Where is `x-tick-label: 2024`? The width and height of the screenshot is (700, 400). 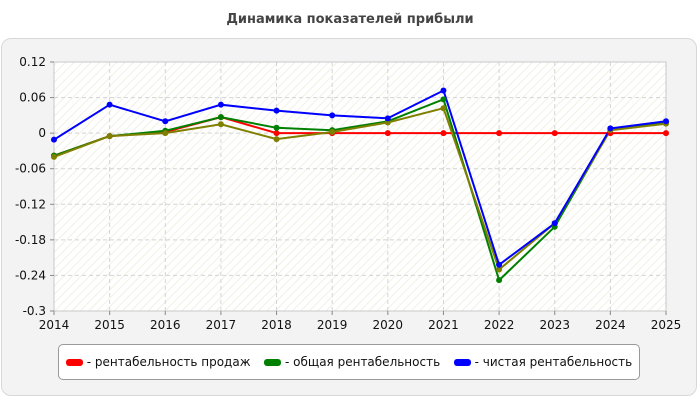
x-tick-label: 2024 is located at coordinates (610, 325).